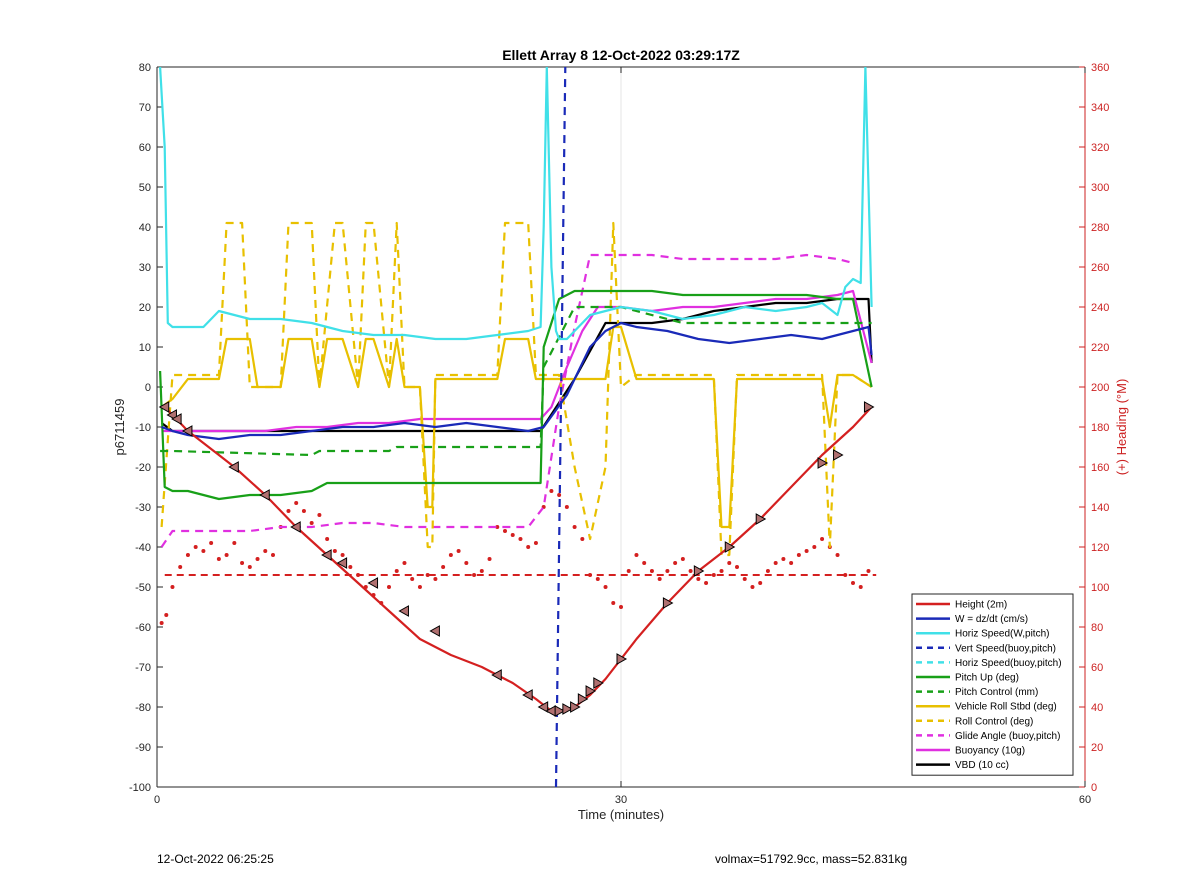  Describe the element at coordinates (143, 668) in the screenshot. I see `y-tick-label: -70` at that location.